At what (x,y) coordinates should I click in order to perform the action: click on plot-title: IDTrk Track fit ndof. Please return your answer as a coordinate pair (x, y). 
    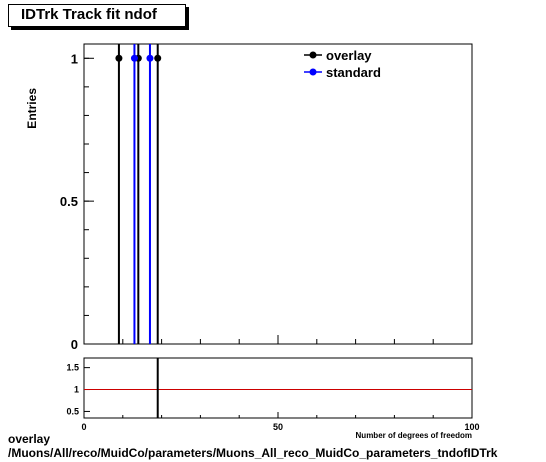
    Looking at the image, I should click on (89, 14).